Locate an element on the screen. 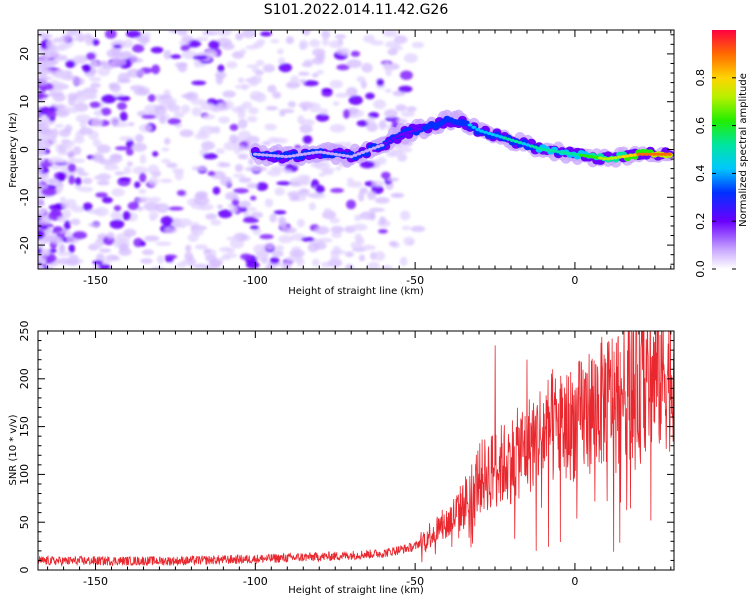 The image size is (750, 600). colorbar-tick-label: 0.6 is located at coordinates (700, 126).